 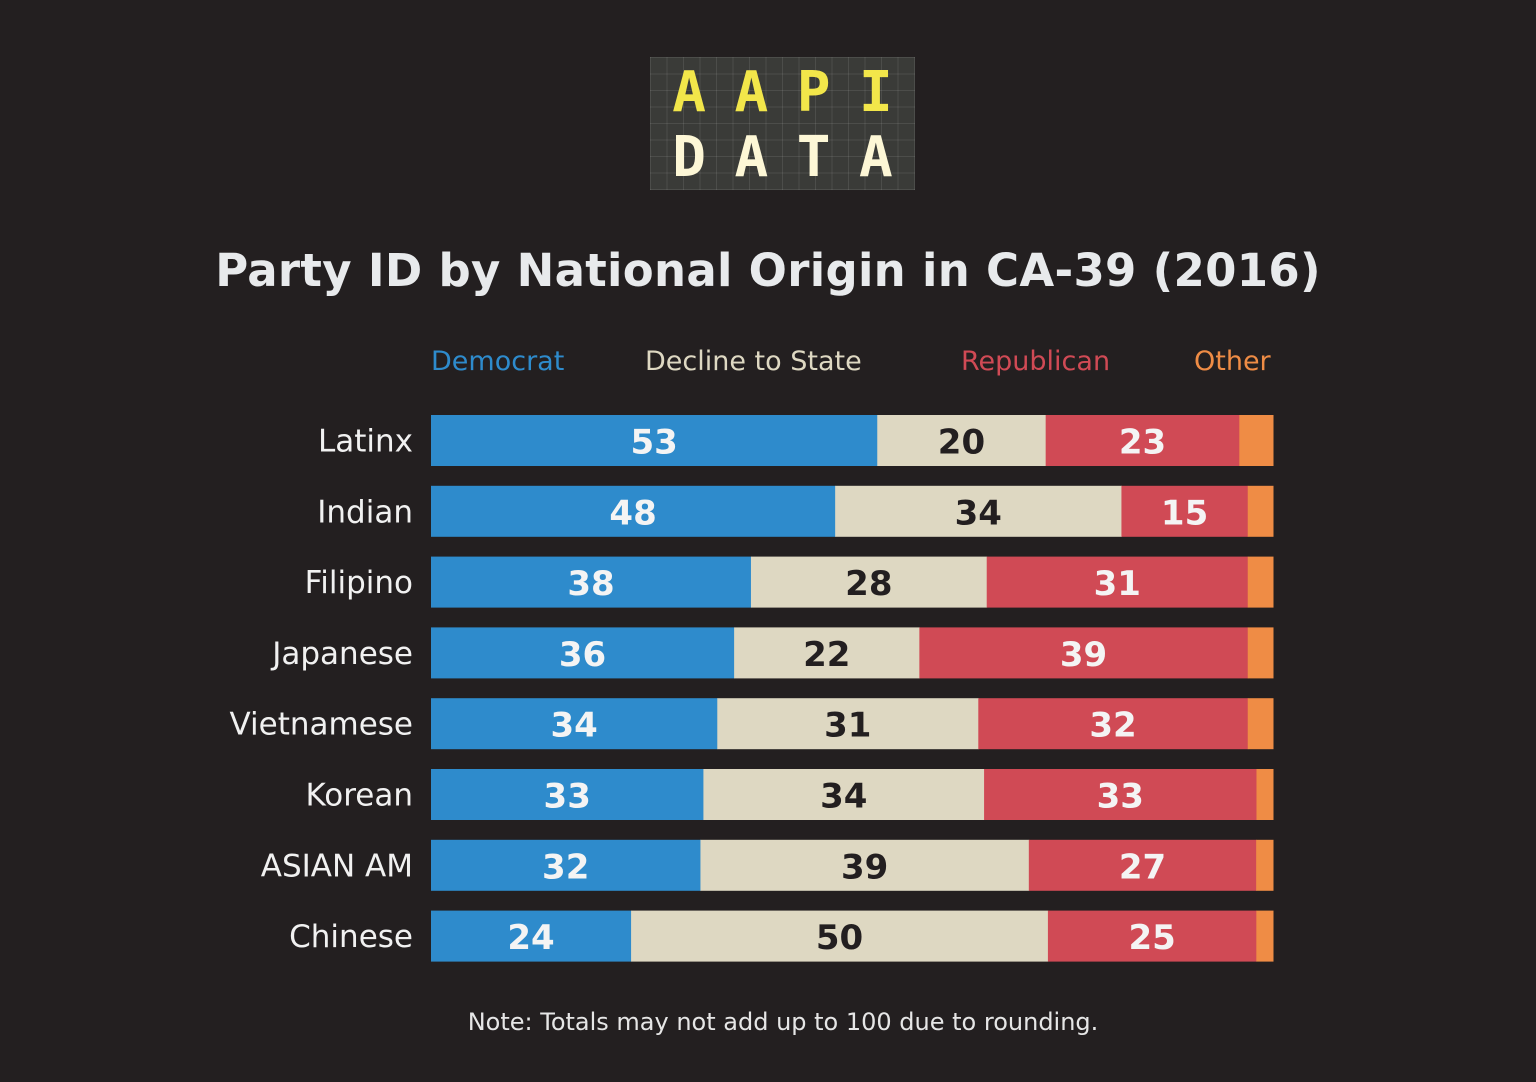 I want to click on data-label-decline-to-state: 31, so click(x=847, y=726).